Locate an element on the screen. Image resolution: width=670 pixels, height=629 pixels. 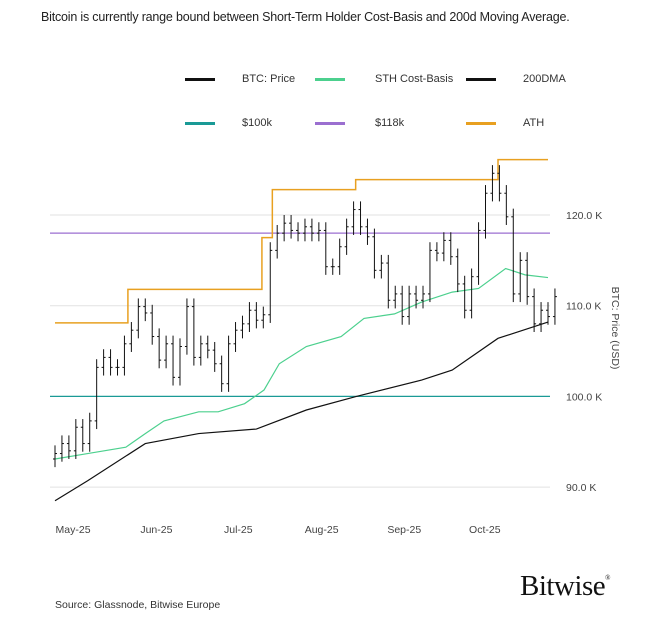
legend-label-100k: $100k is located at coordinates (257, 123).